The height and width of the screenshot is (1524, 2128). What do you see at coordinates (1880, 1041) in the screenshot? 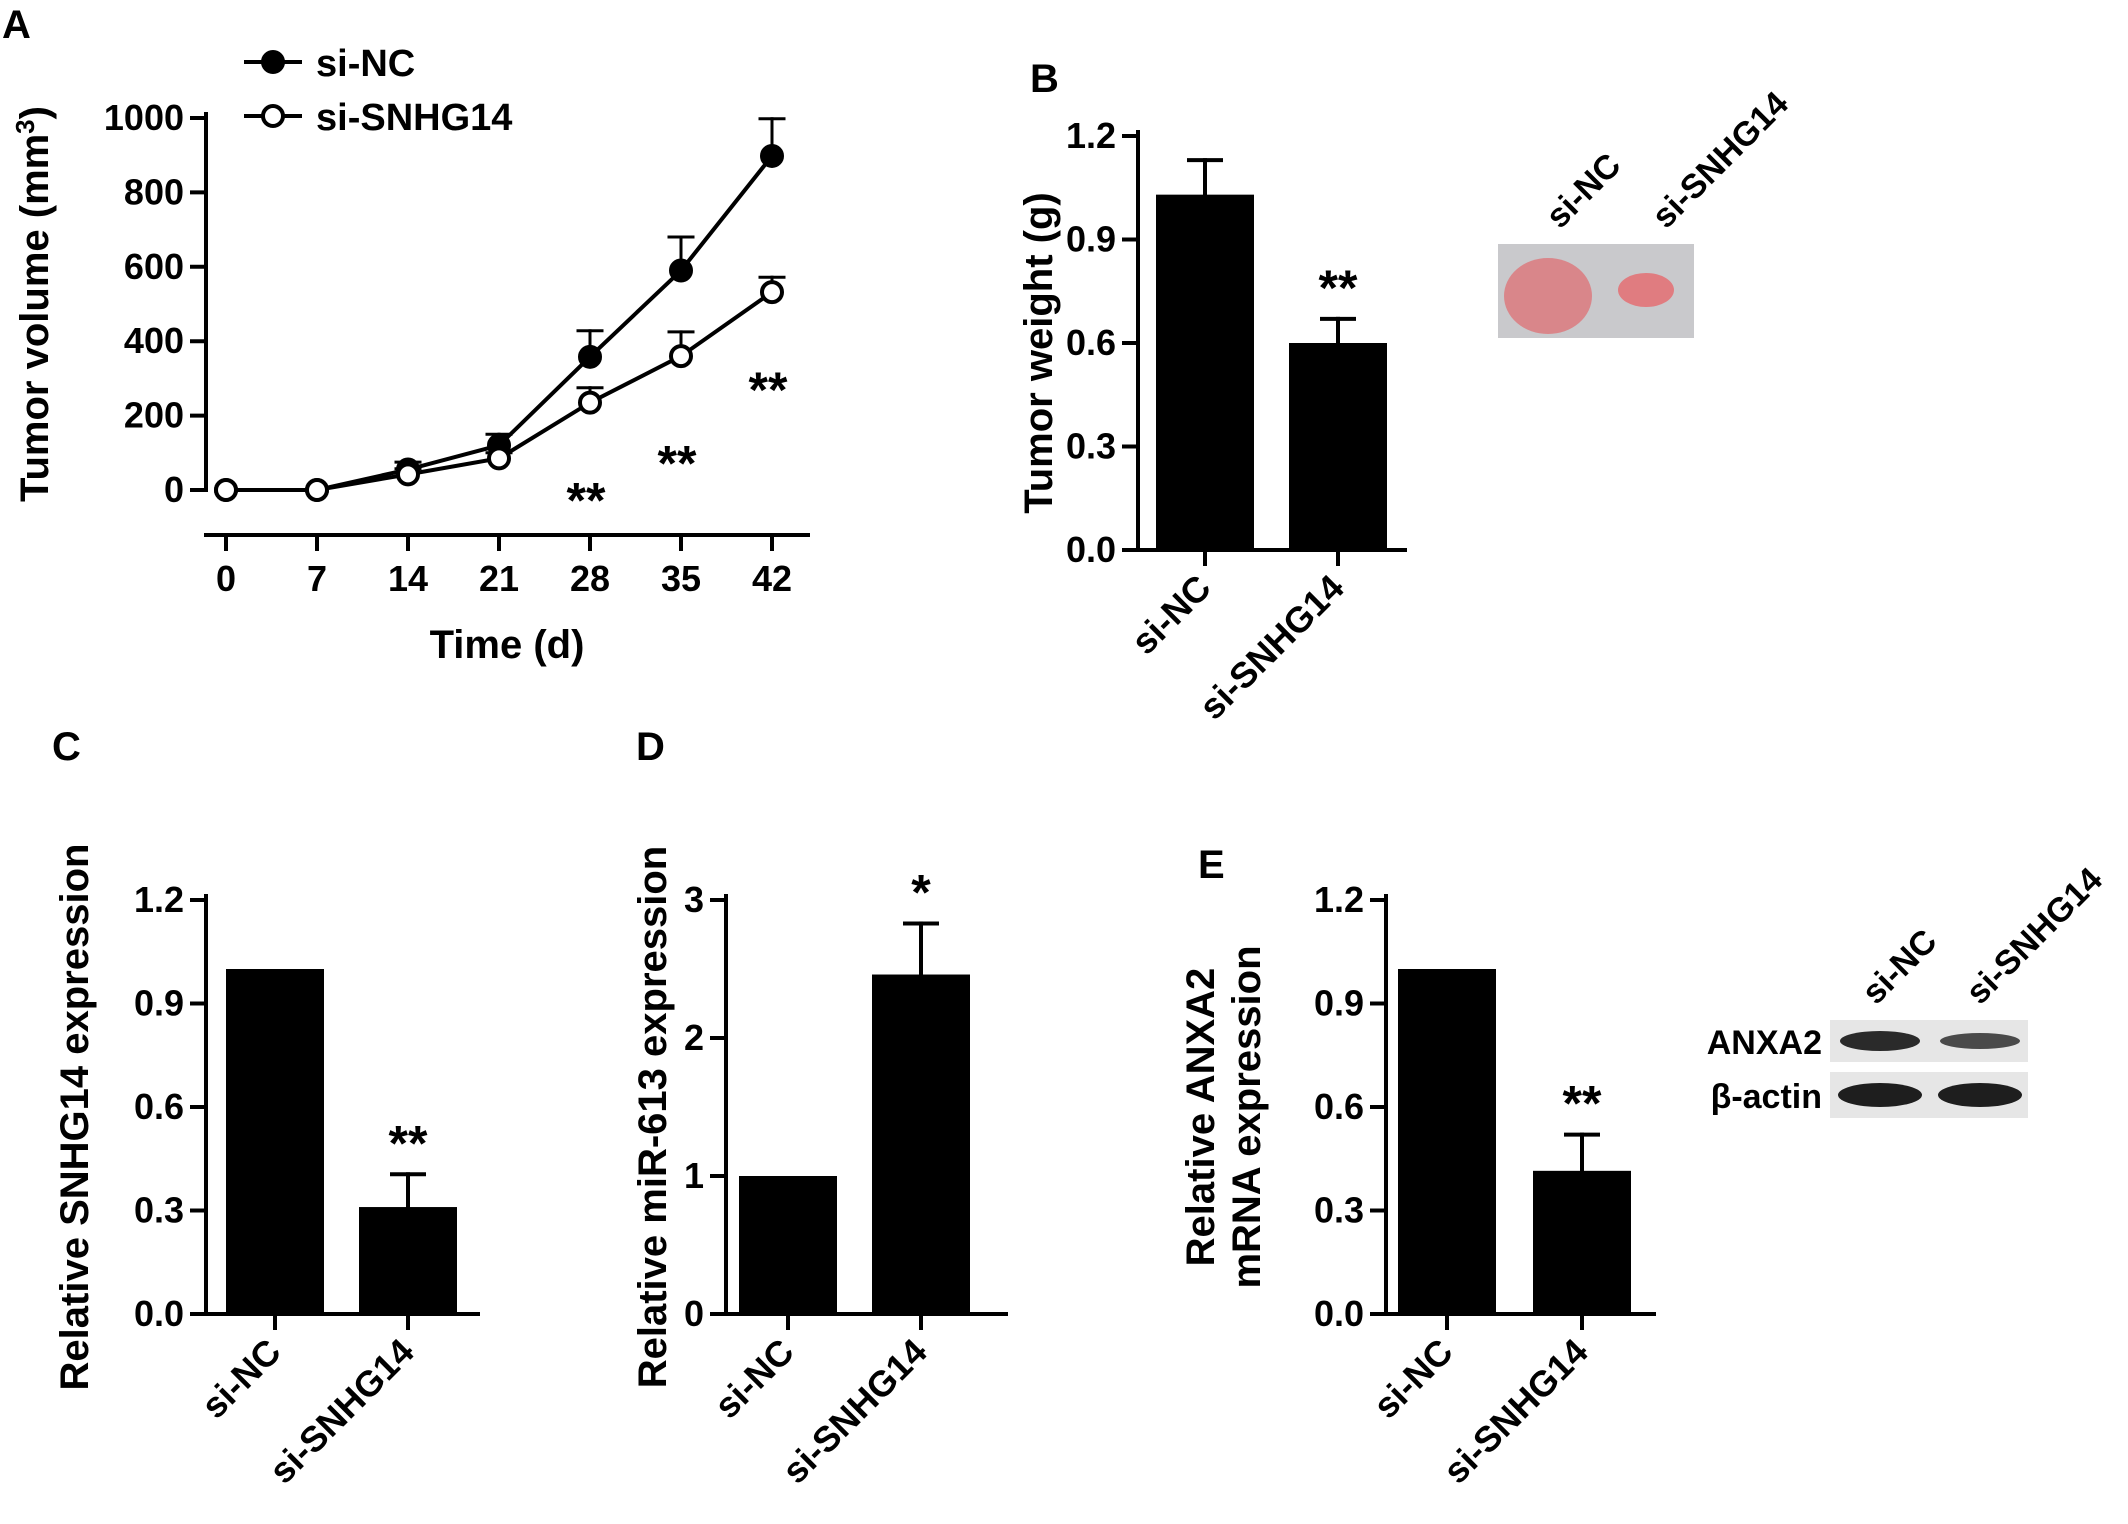
I see `panel-e-band-anxa2-si-nc` at bounding box center [1880, 1041].